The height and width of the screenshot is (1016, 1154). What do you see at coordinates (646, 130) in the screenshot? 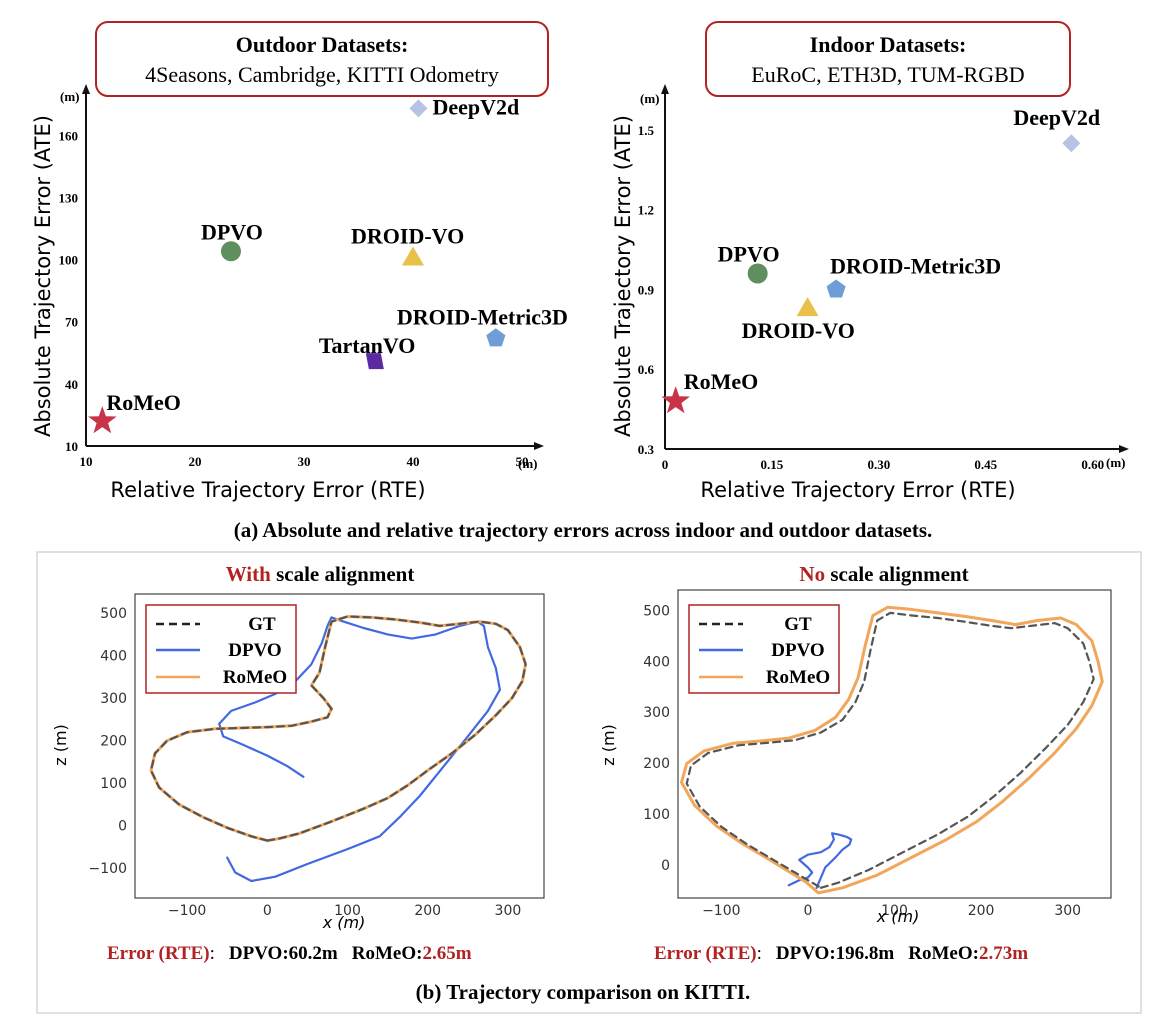
I see `y-tick-label: 1.5` at bounding box center [646, 130].